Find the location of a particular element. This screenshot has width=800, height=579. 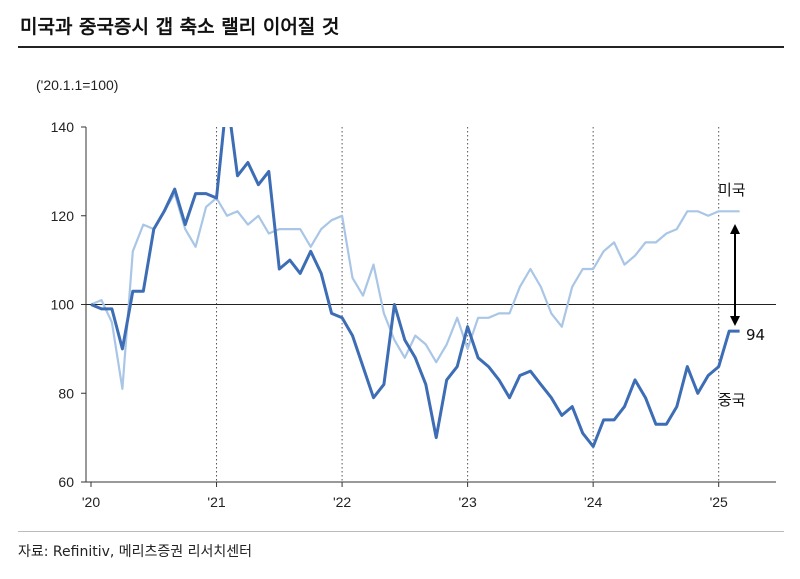

gap-arrow-head-up is located at coordinates (735, 229).